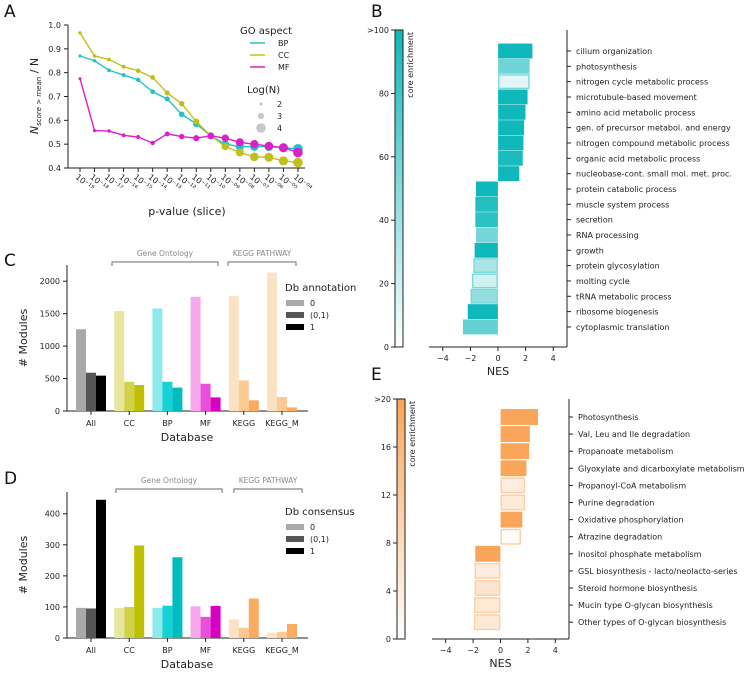 This screenshot has height=673, width=755. What do you see at coordinates (57, 638) in the screenshot?
I see `y-tick-label: 0` at bounding box center [57, 638].